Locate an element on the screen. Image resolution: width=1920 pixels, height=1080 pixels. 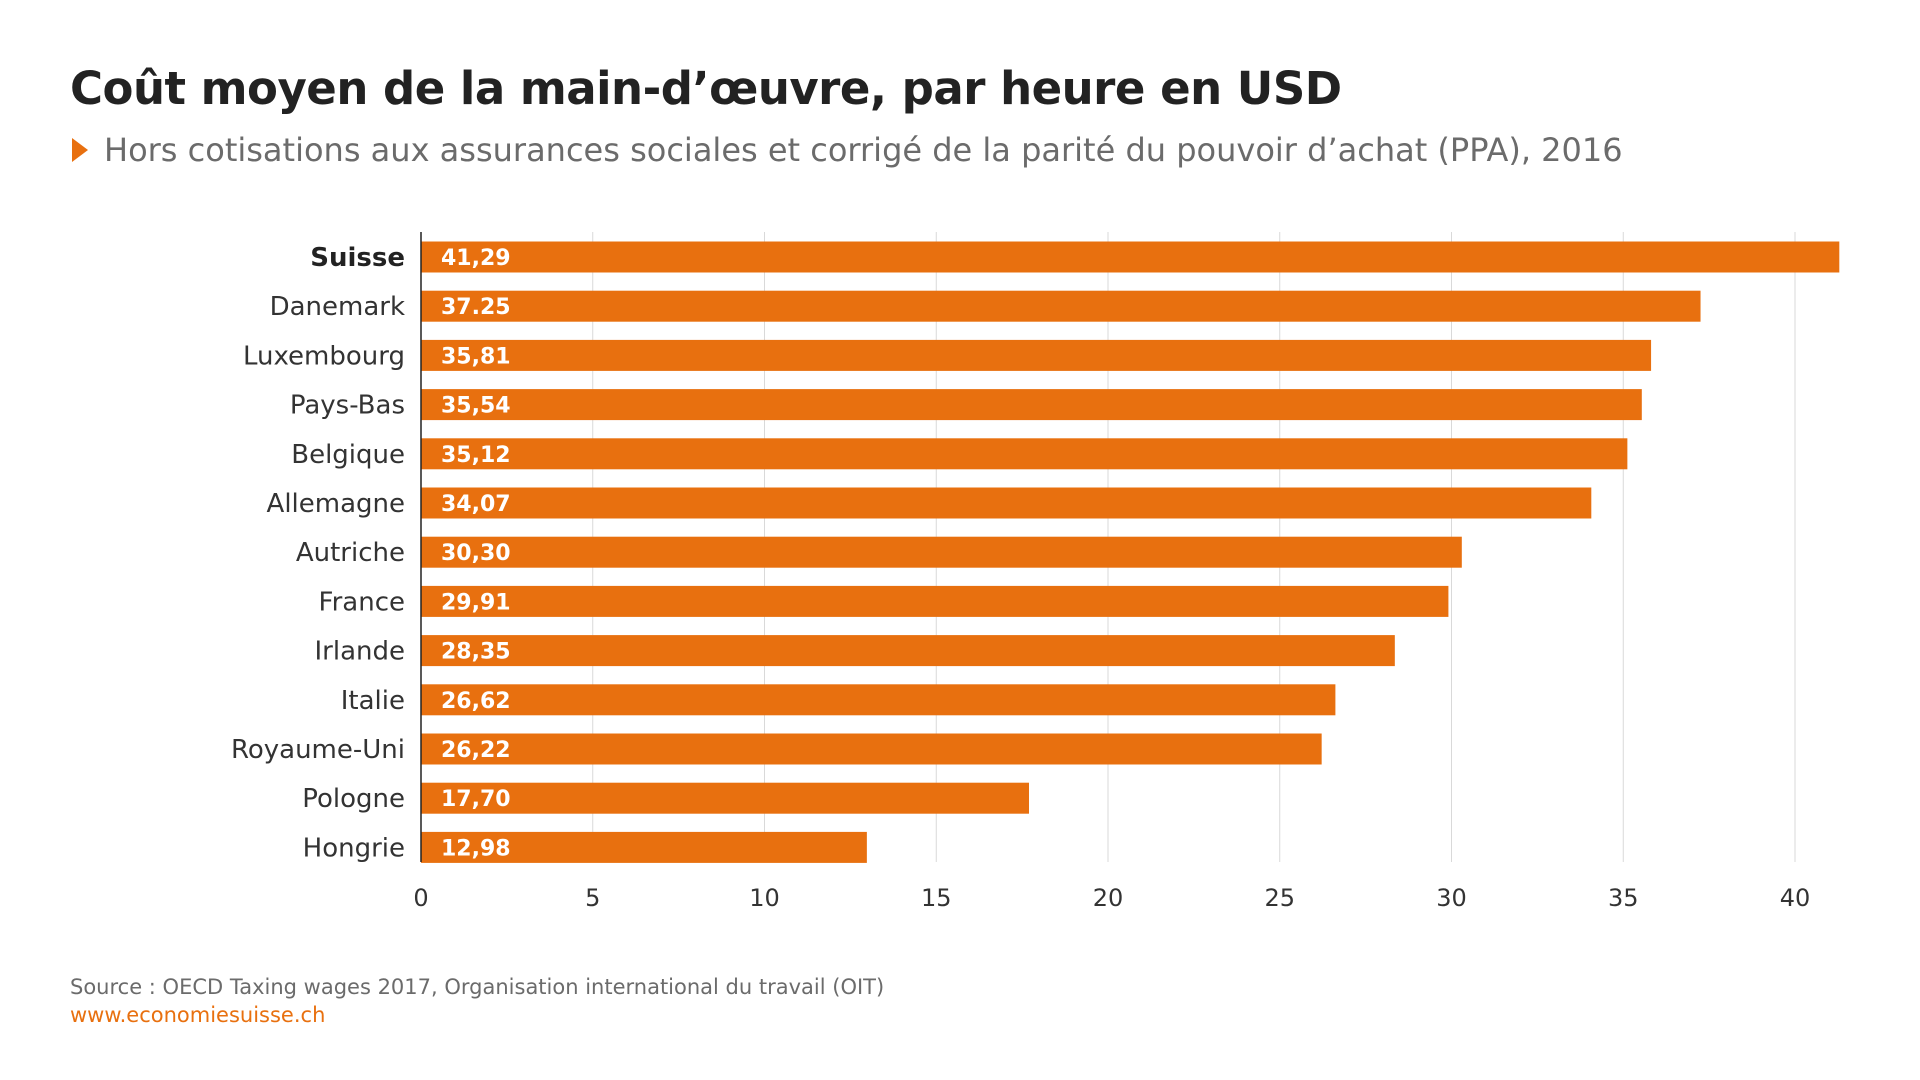
data-label: 30,30 is located at coordinates (476, 553).